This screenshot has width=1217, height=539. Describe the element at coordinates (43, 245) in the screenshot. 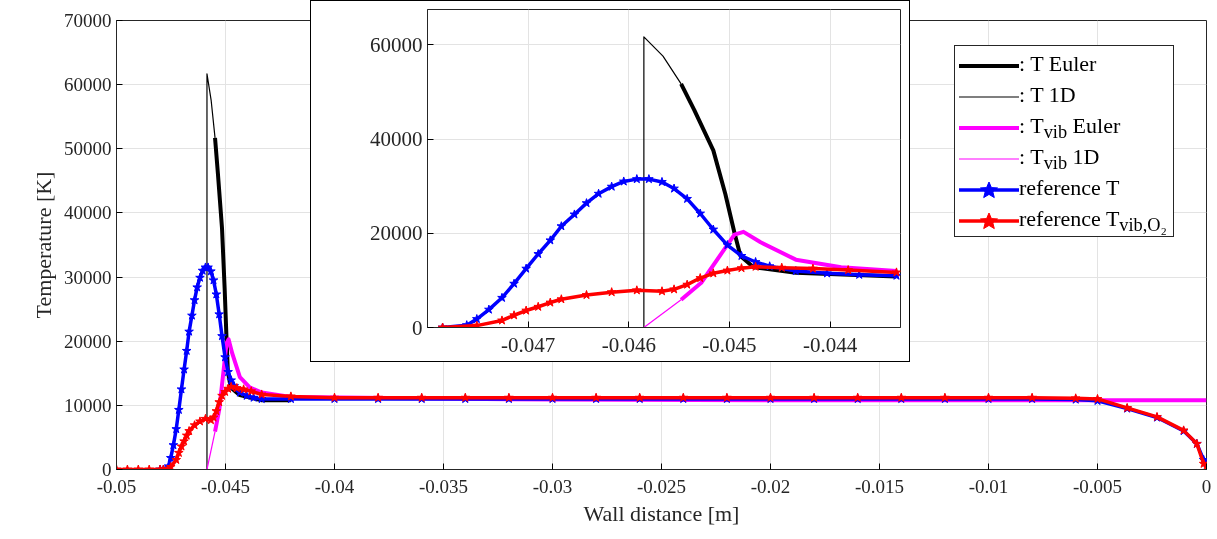

I see `y-axis-title: Temperature [K]` at that location.